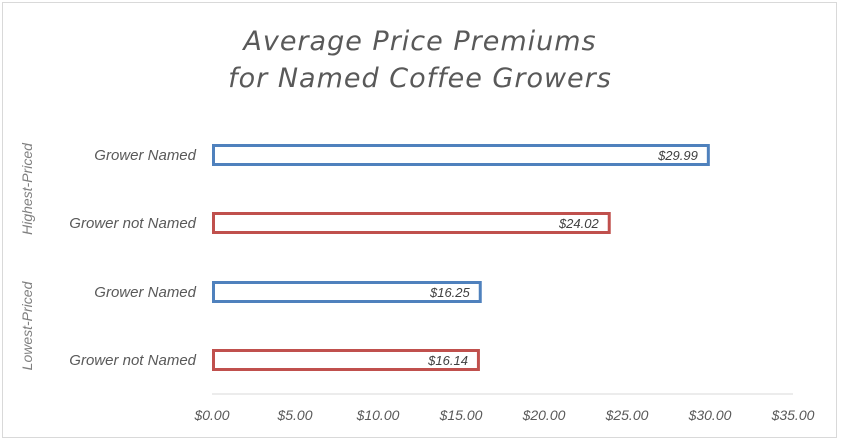  Describe the element at coordinates (450, 292) in the screenshot. I see `data-label-1-0: $16.25` at that location.